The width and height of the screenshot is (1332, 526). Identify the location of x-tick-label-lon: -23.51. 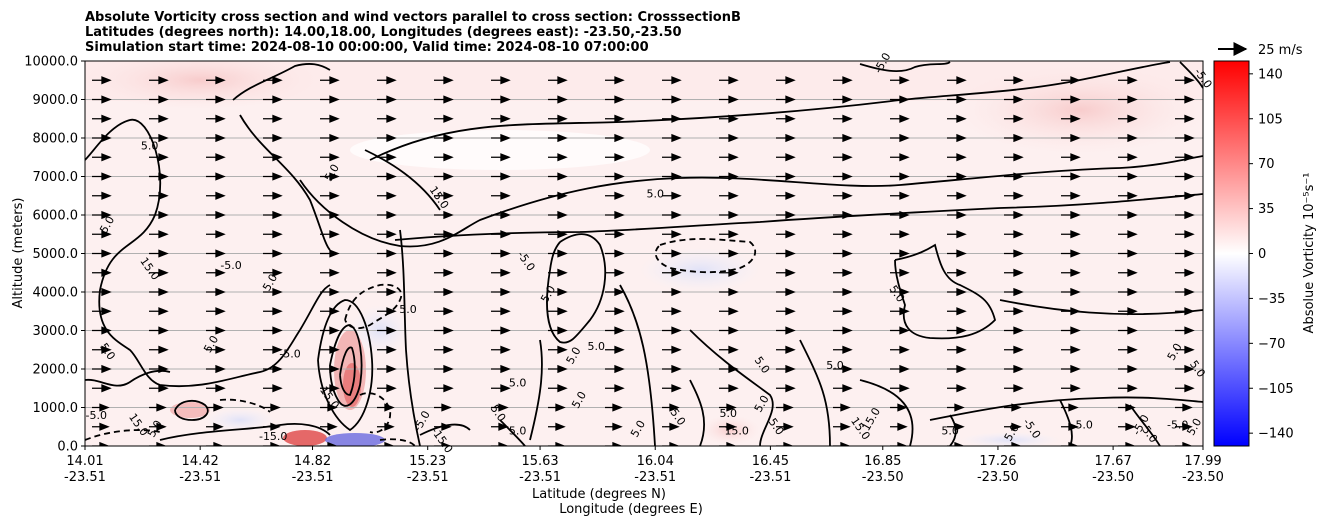
(540, 477).